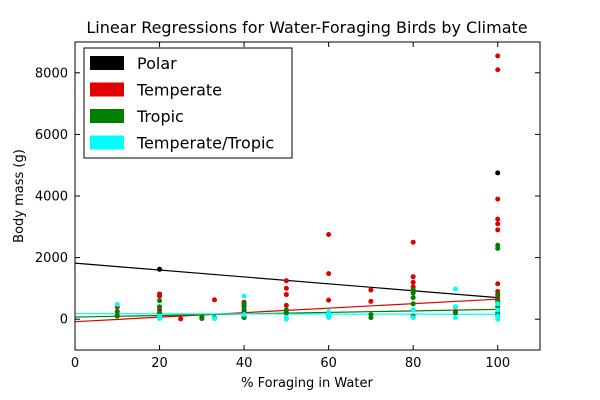 Image resolution: width=600 pixels, height=400 pixels. I want to click on legend-swatch-polar, so click(107, 63).